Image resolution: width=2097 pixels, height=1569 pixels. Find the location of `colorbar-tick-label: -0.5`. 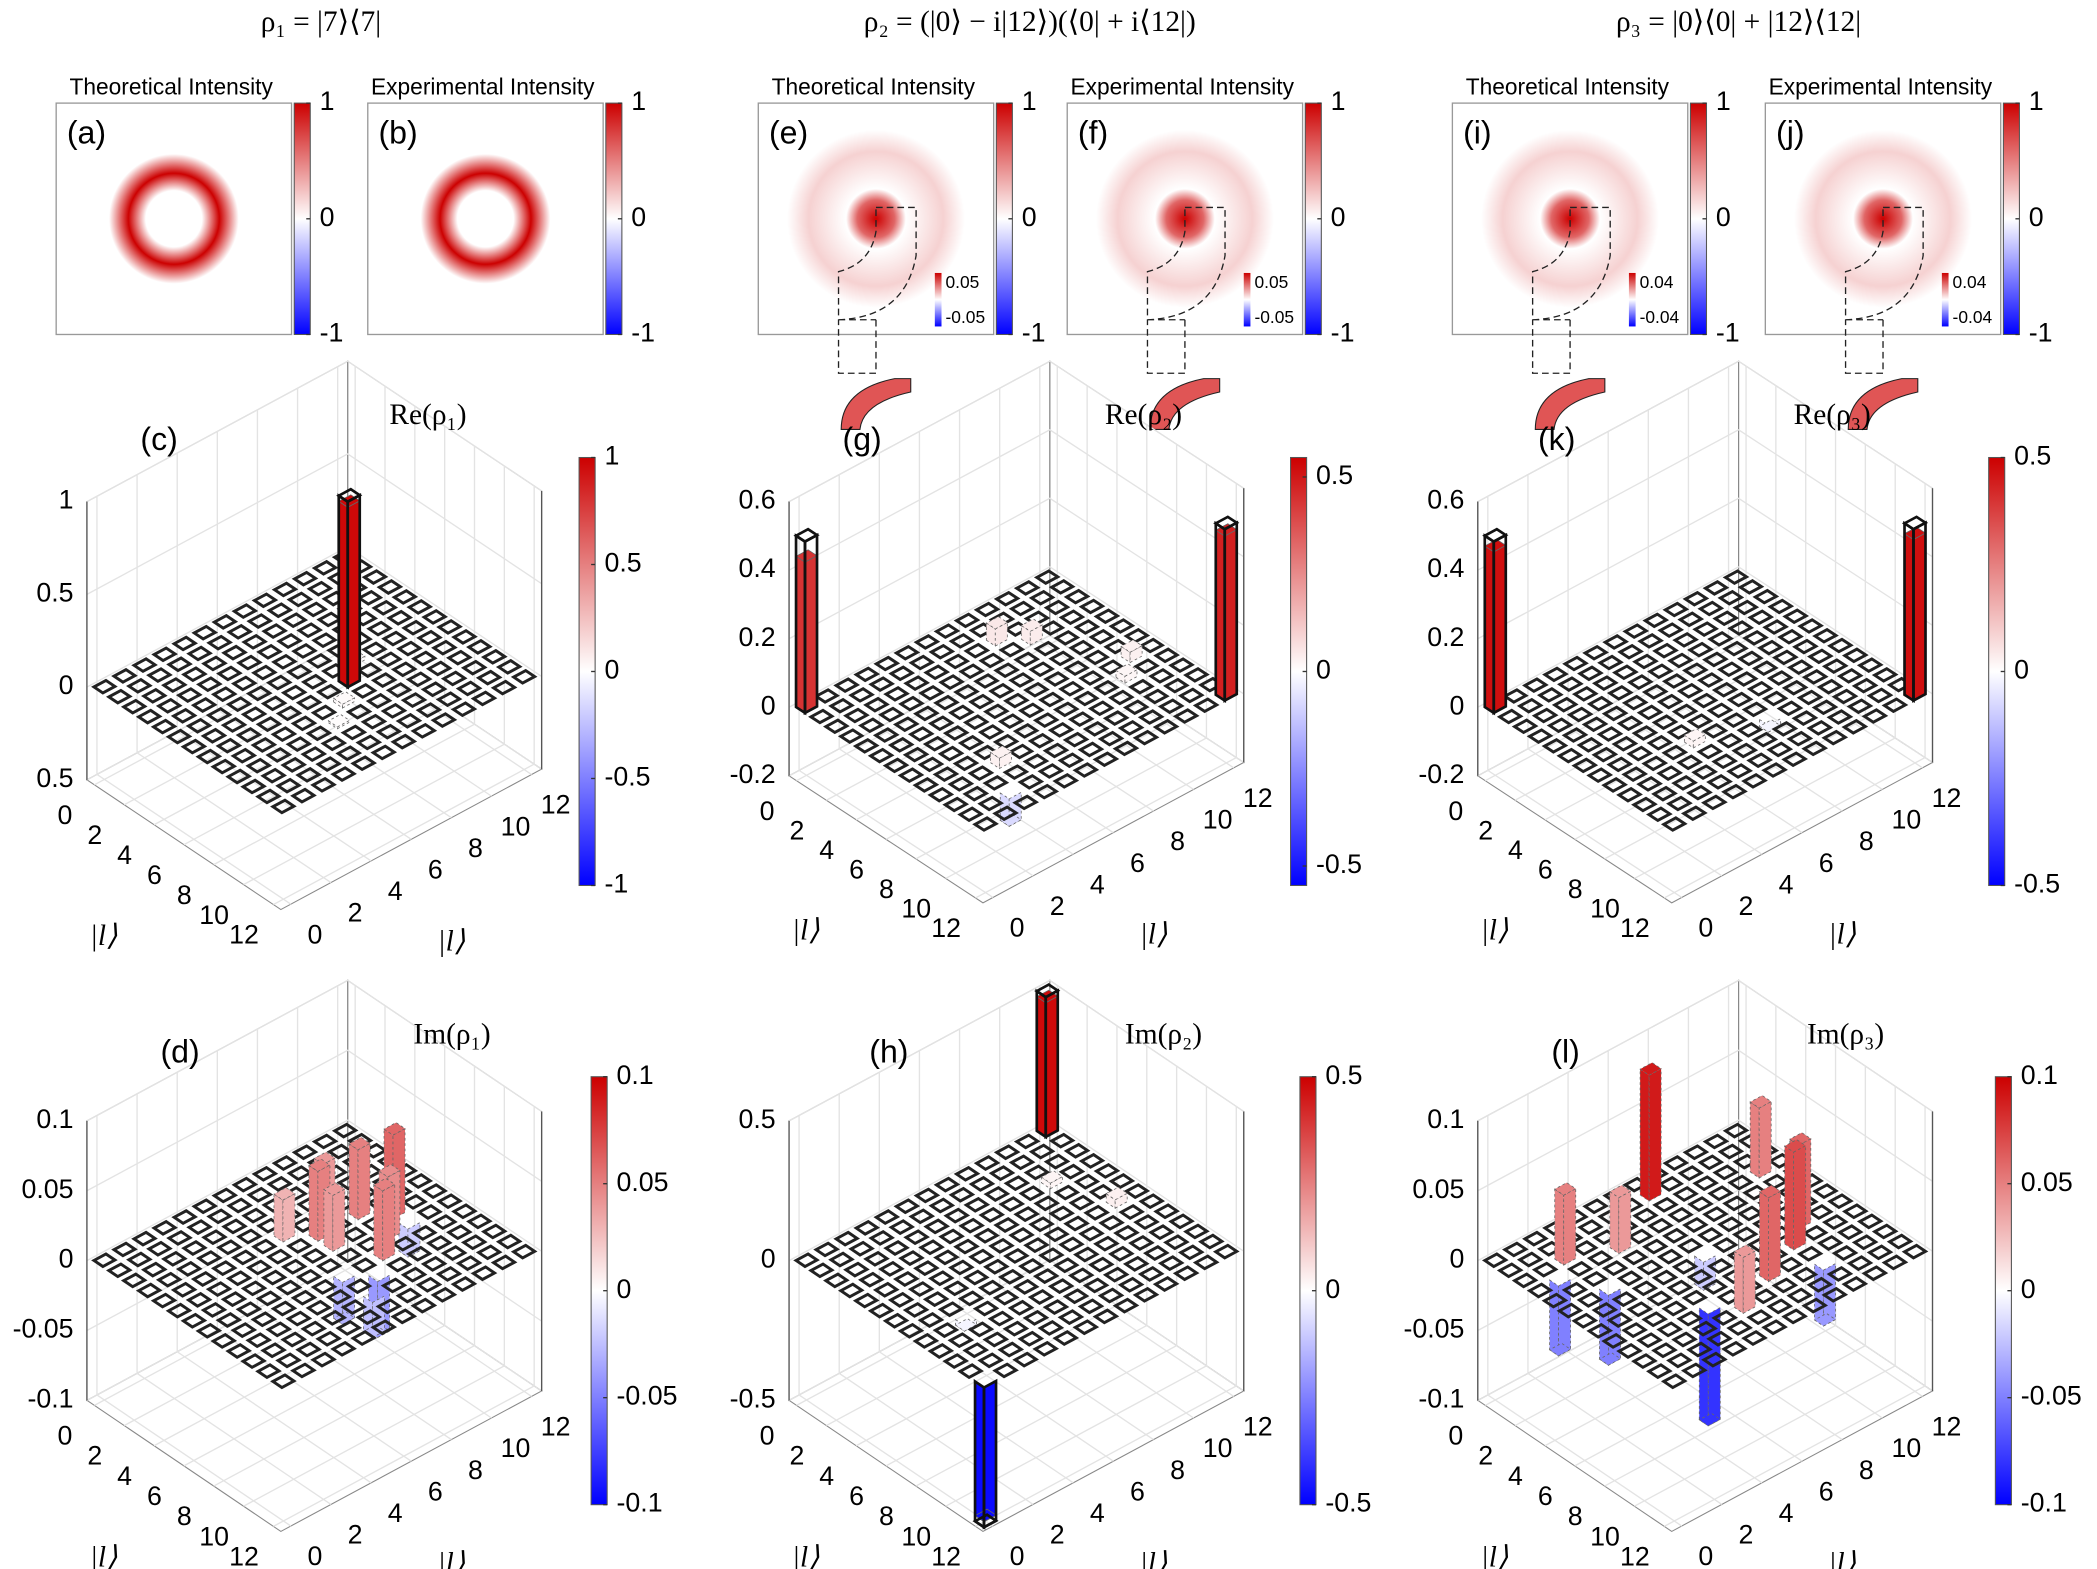

colorbar-tick-label: -0.5 is located at coordinates (627, 777).